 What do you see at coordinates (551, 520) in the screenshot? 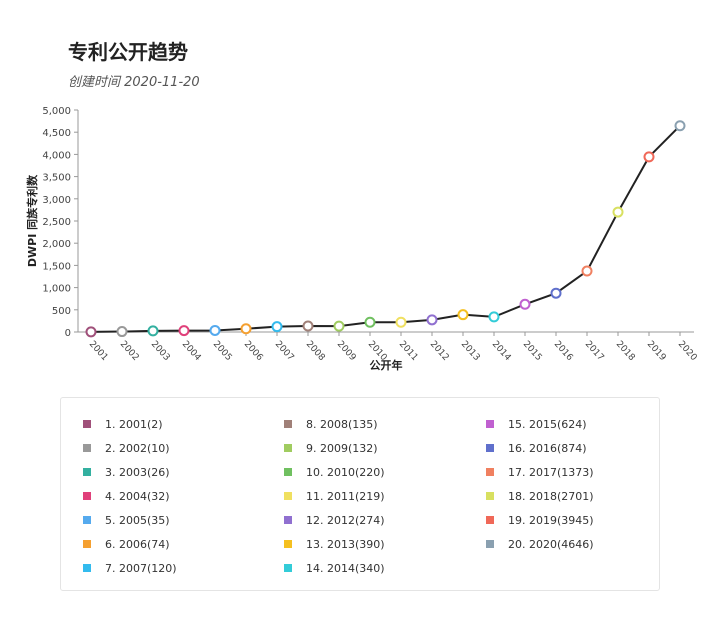
I see `legend-label: 19. 2019(3945)` at bounding box center [551, 520].